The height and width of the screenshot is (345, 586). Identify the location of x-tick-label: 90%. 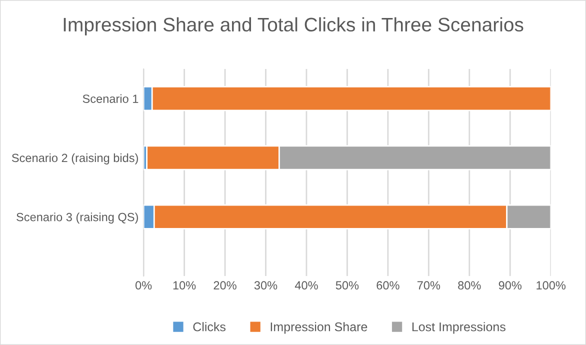
(510, 285).